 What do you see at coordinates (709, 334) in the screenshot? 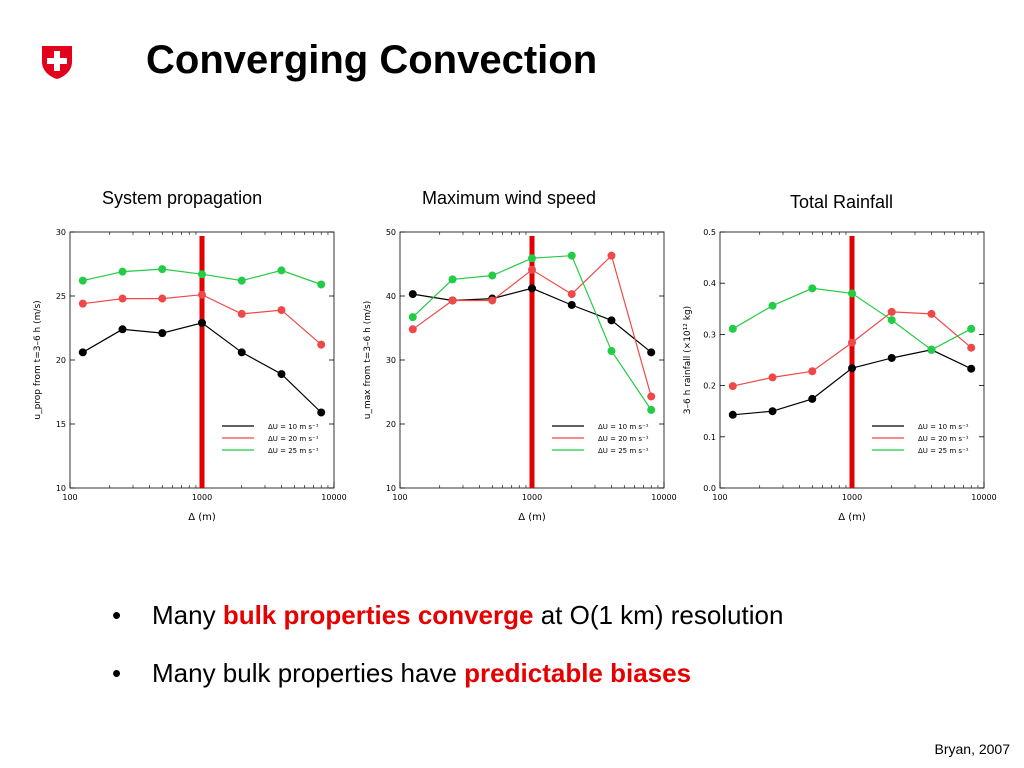
I see `y-tick-label: 0.3` at bounding box center [709, 334].